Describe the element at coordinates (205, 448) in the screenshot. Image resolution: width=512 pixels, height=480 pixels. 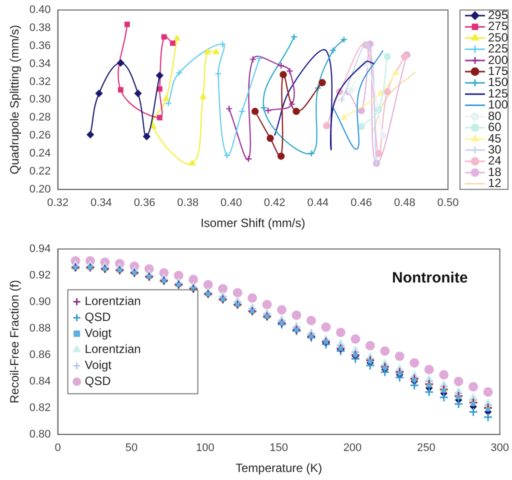
I see `x-tick-label: 100` at that location.